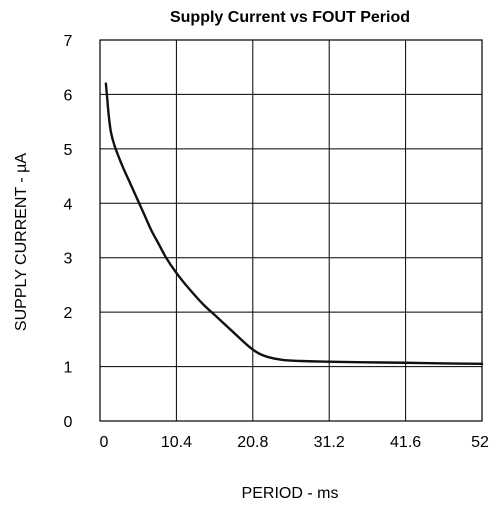 The image size is (496, 505). Describe the element at coordinates (329, 442) in the screenshot. I see `x-tick-label: 31.2` at that location.